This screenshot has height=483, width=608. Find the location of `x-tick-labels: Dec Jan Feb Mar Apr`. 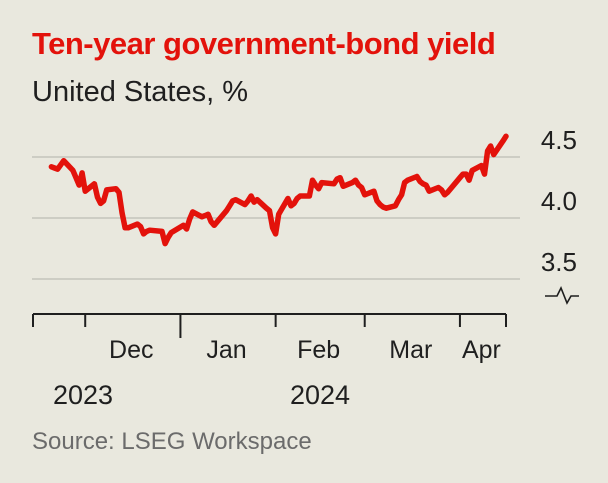

x-tick-labels: Dec Jan Feb Mar Apr is located at coordinates (305, 350).